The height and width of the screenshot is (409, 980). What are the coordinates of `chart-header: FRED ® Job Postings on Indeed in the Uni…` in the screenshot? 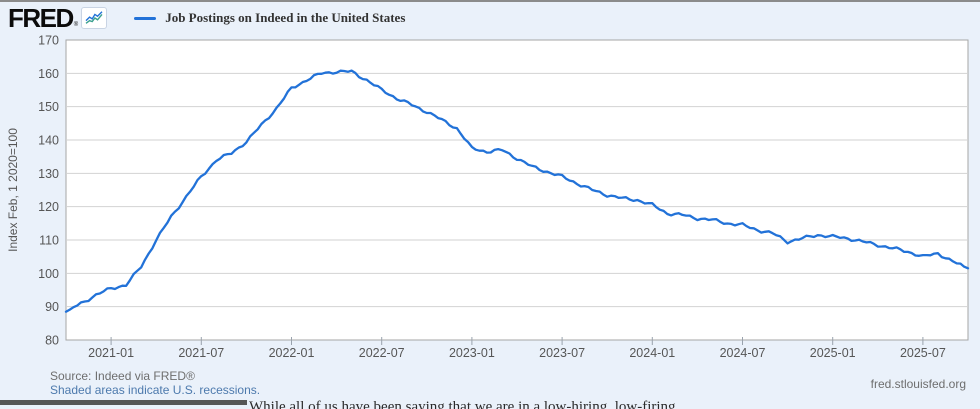 It's located at (206, 18).